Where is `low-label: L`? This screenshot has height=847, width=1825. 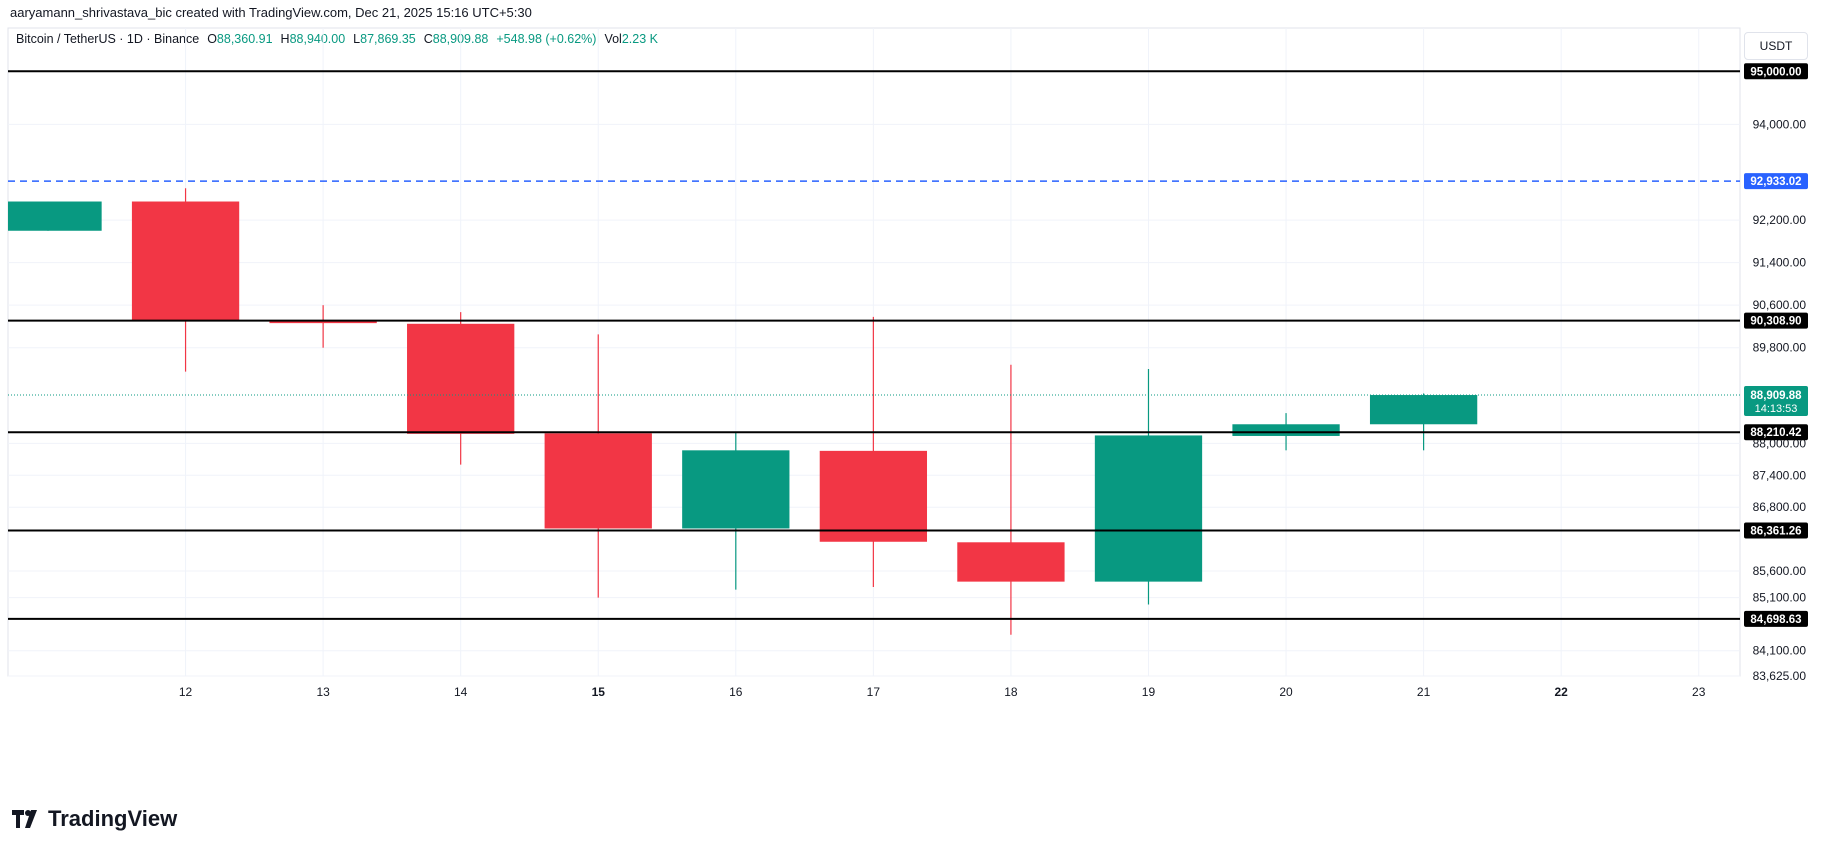 low-label: L is located at coordinates (357, 39).